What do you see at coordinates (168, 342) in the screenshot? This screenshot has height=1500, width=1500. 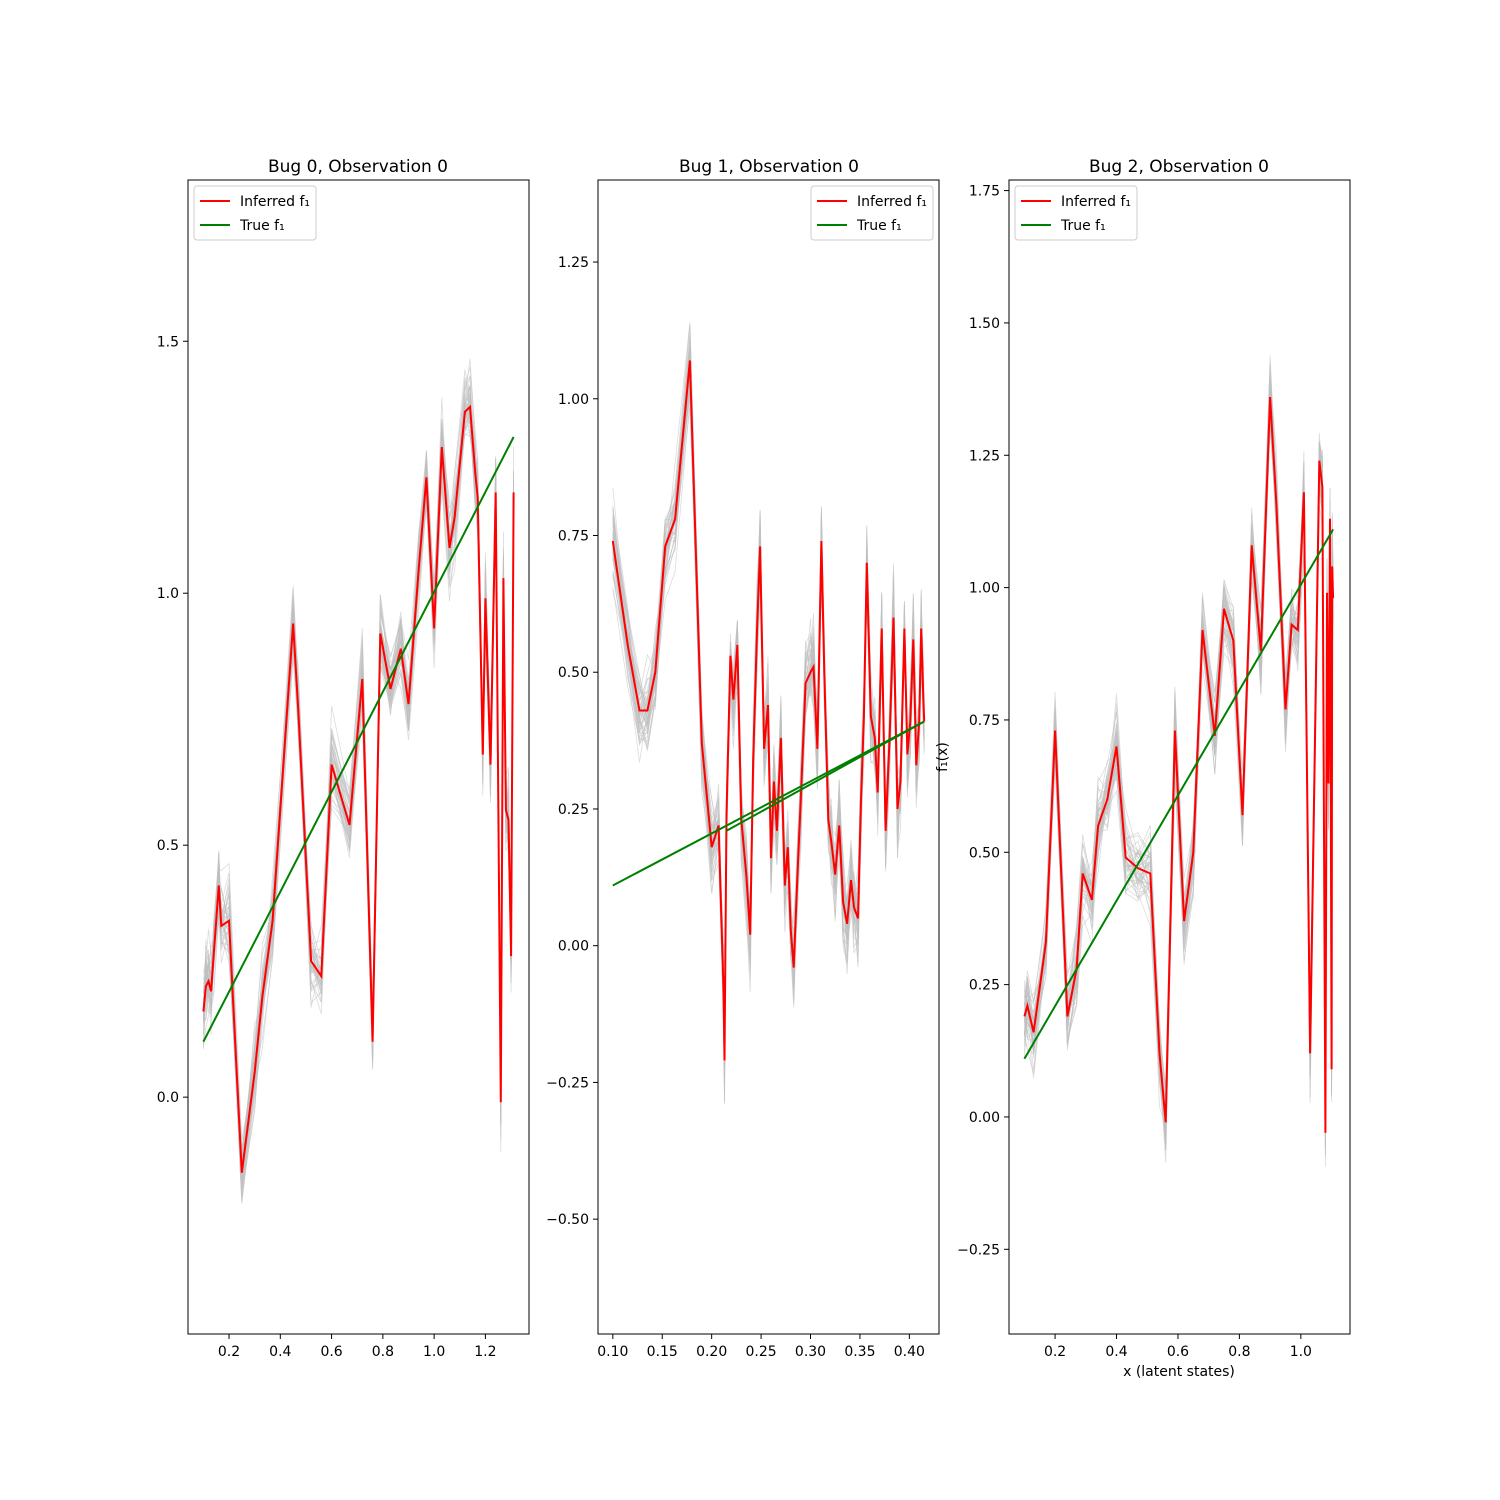 I see `y-tick-label: 1.5` at bounding box center [168, 342].